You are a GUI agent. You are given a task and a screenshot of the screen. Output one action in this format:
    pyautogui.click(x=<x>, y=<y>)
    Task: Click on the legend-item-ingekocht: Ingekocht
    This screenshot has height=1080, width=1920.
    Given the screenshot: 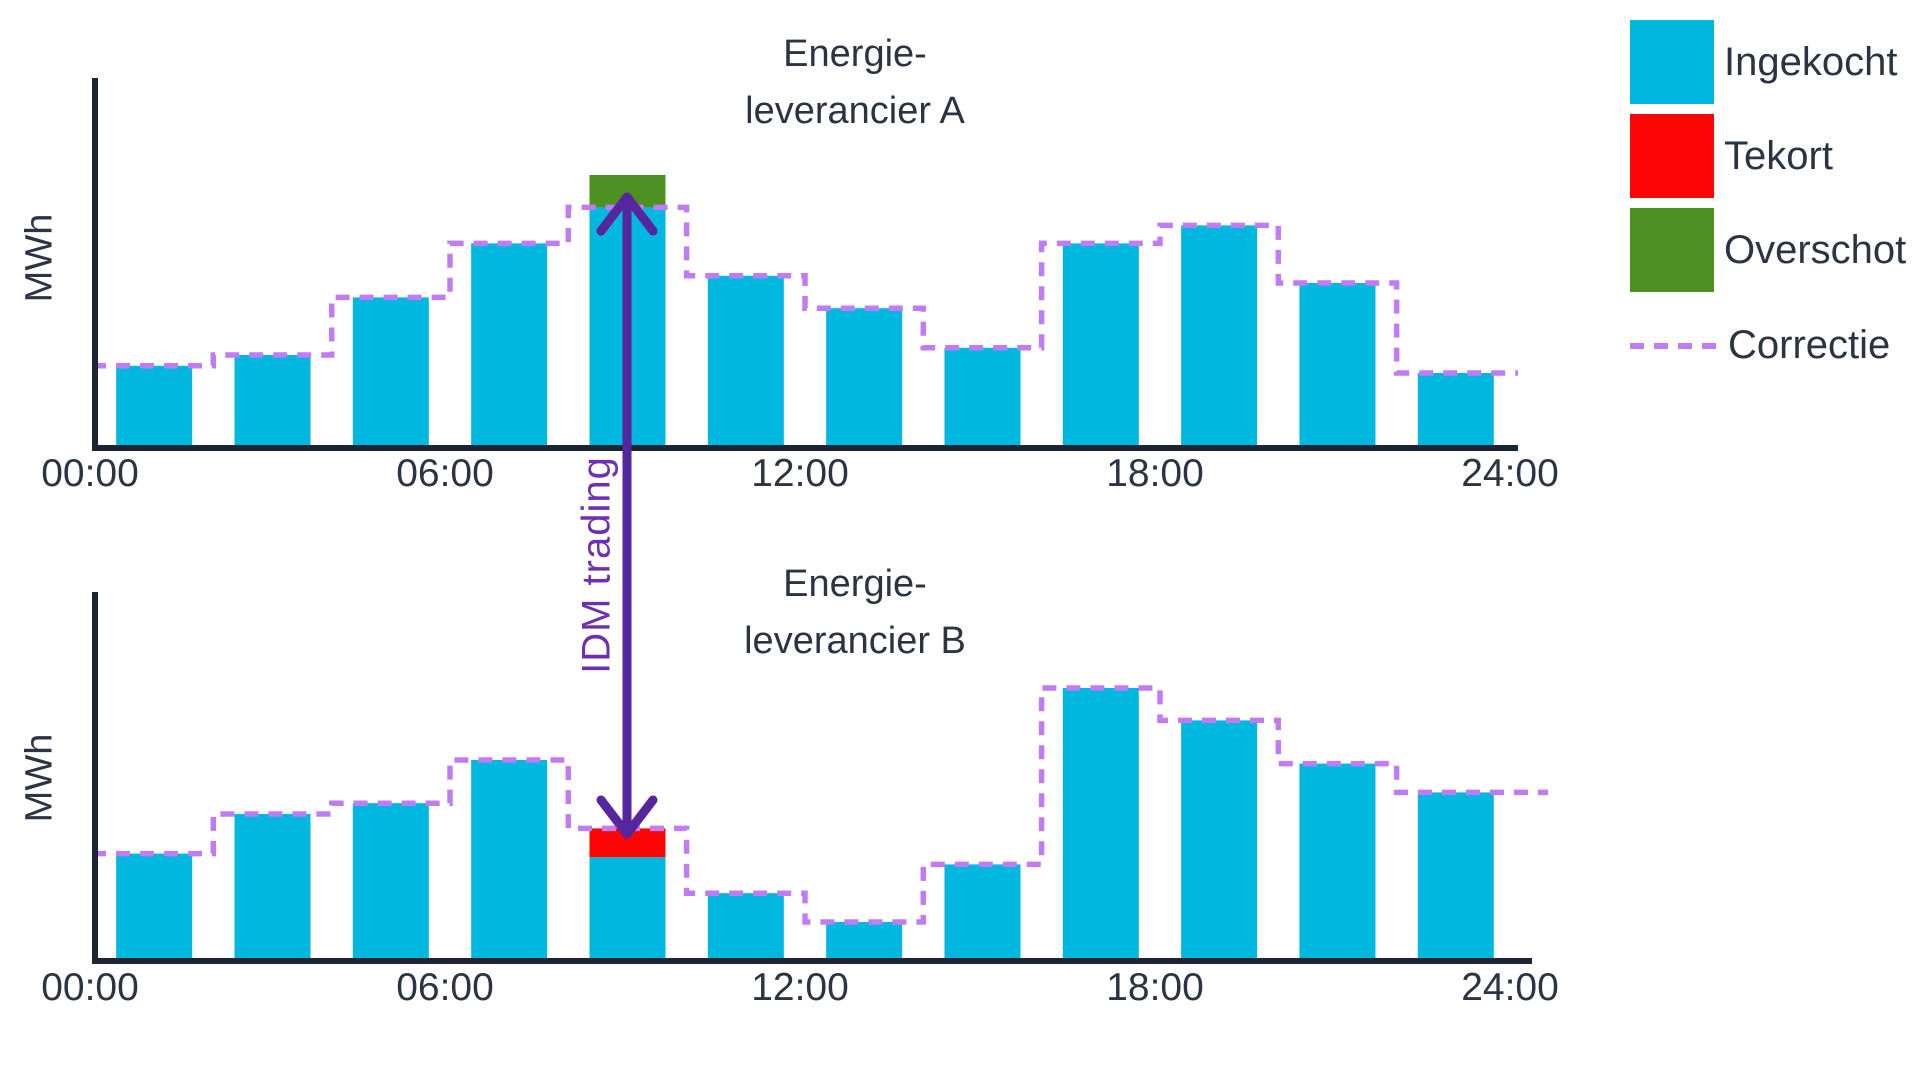 What is the action you would take?
    pyautogui.click(x=1763, y=62)
    